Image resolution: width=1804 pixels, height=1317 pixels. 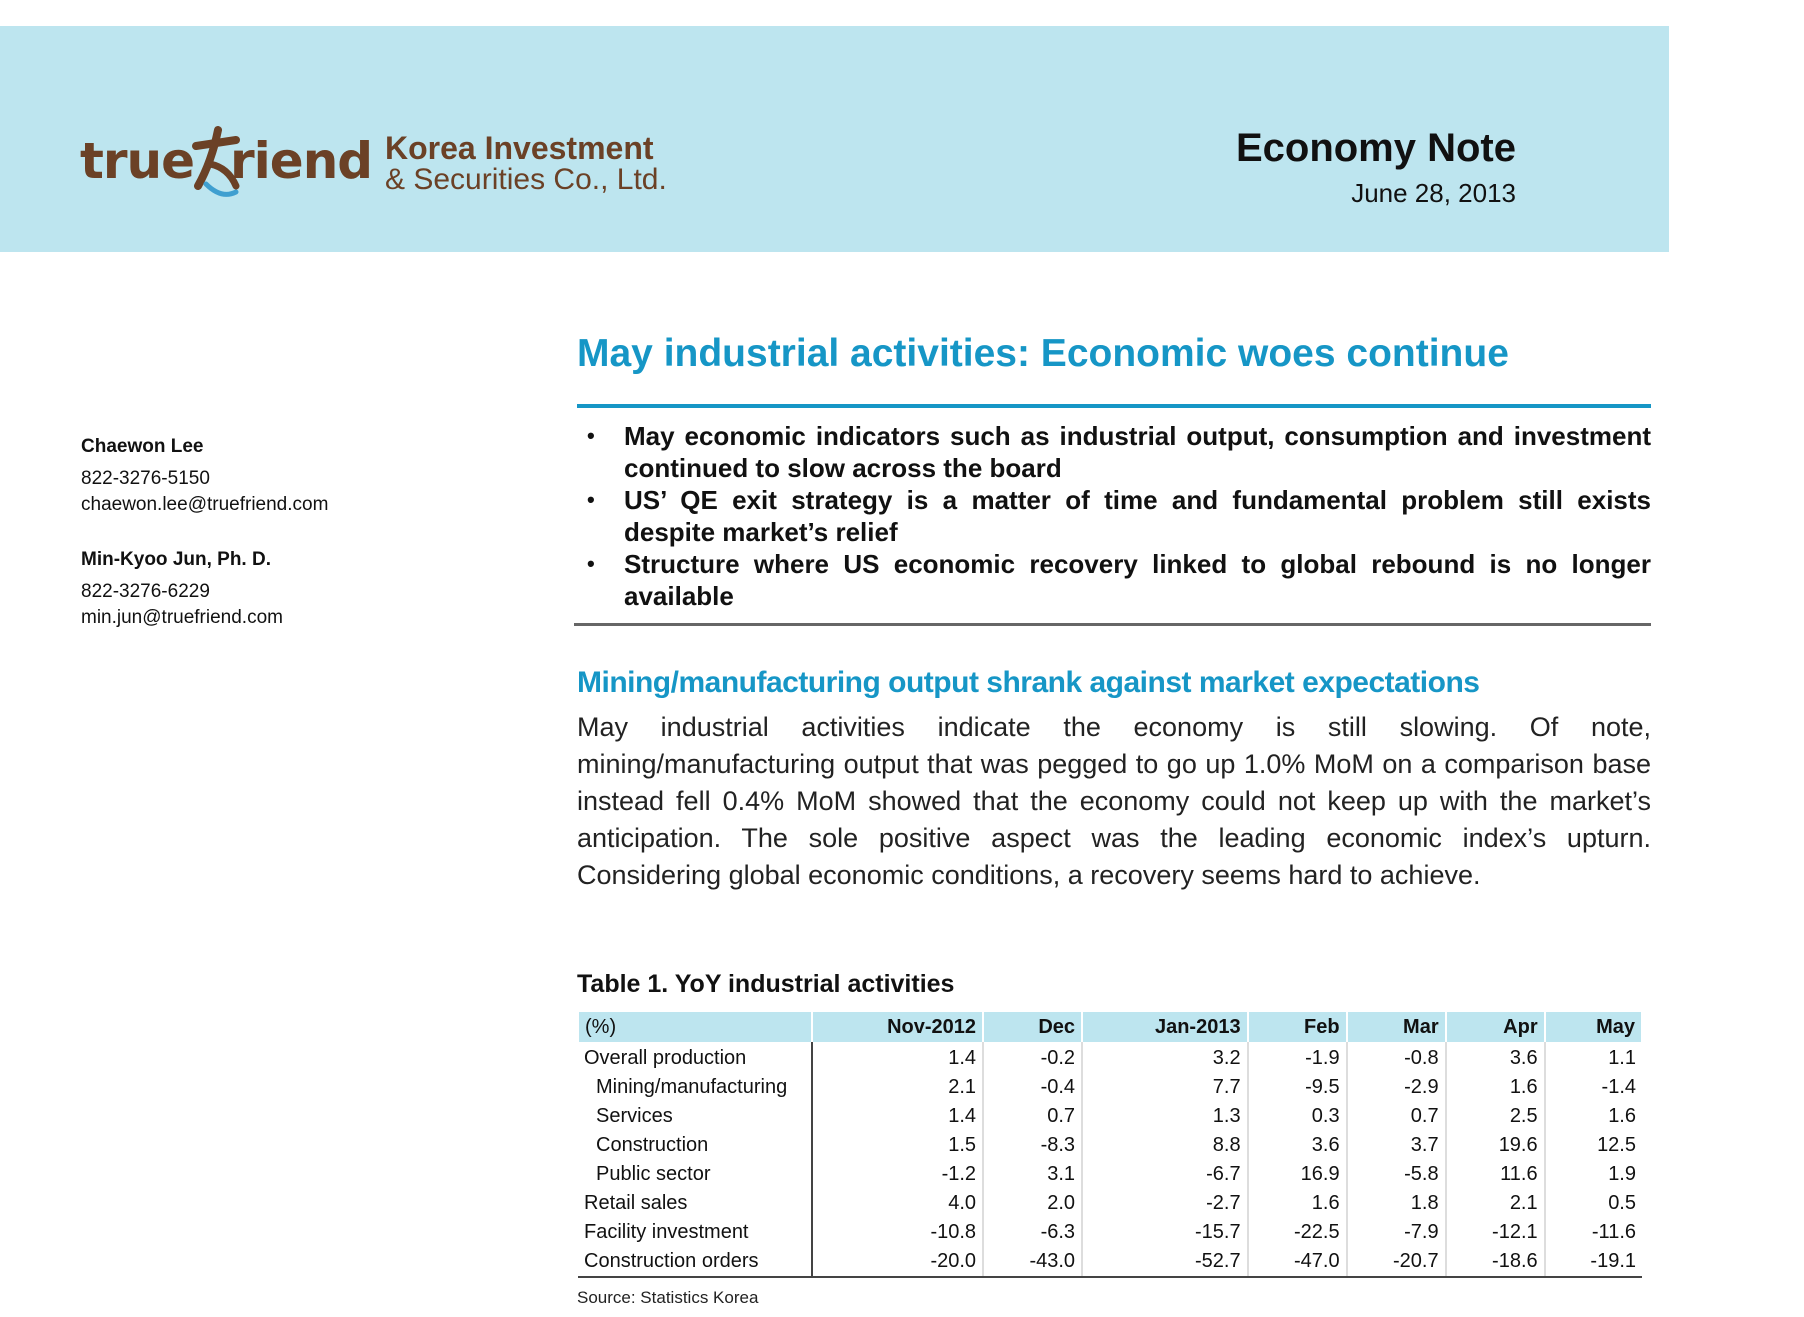 I want to click on table-cell: -7.9, so click(x=1395, y=1232).